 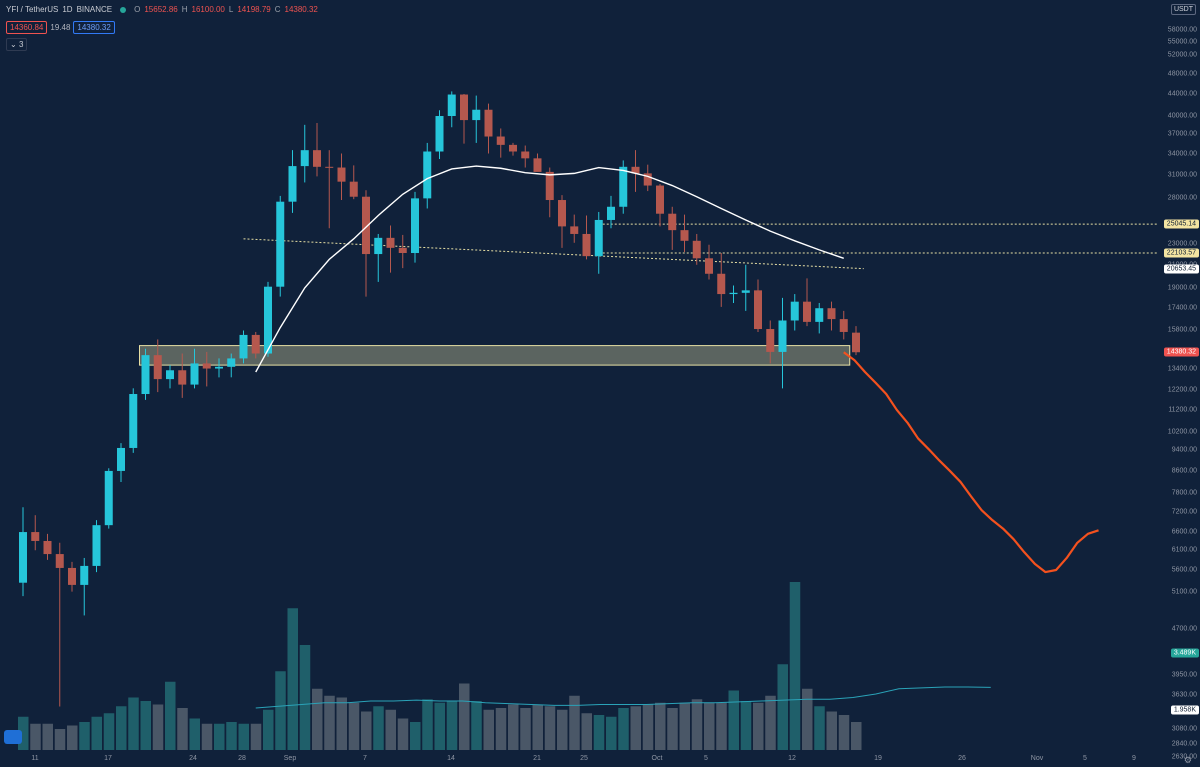 I want to click on time-tick-label: 19, so click(x=878, y=758).